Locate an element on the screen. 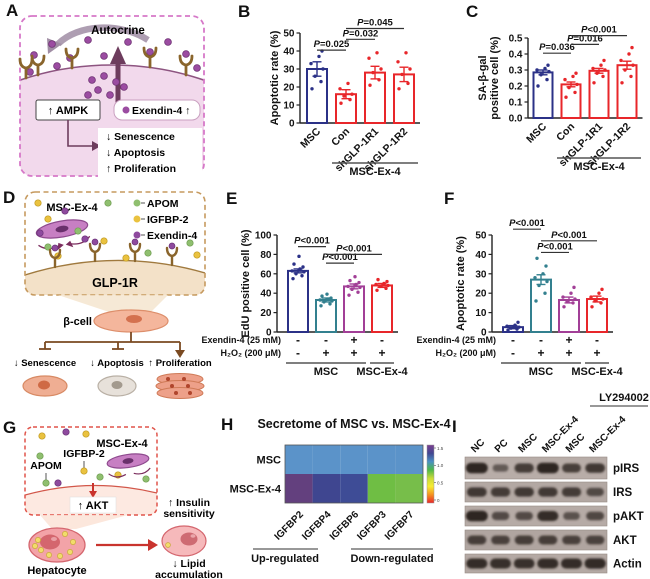 Image resolution: width=650 pixels, height=579 pixels. apom-lollipop-icon is located at coordinates (46, 480).